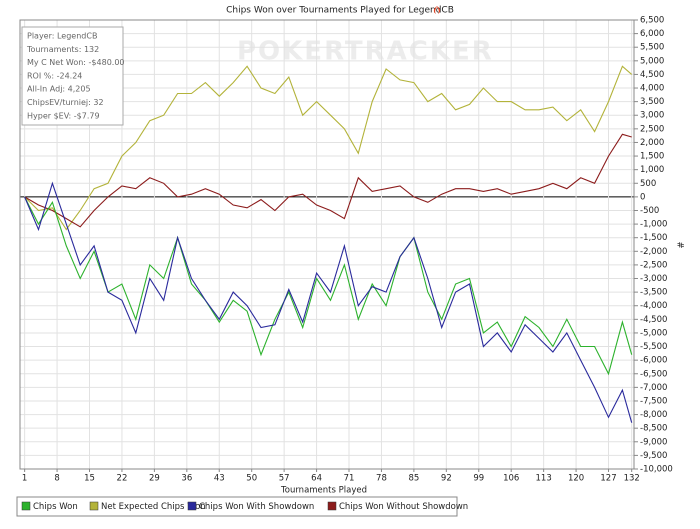  I want to click on x-tick-label: 22, so click(122, 479).